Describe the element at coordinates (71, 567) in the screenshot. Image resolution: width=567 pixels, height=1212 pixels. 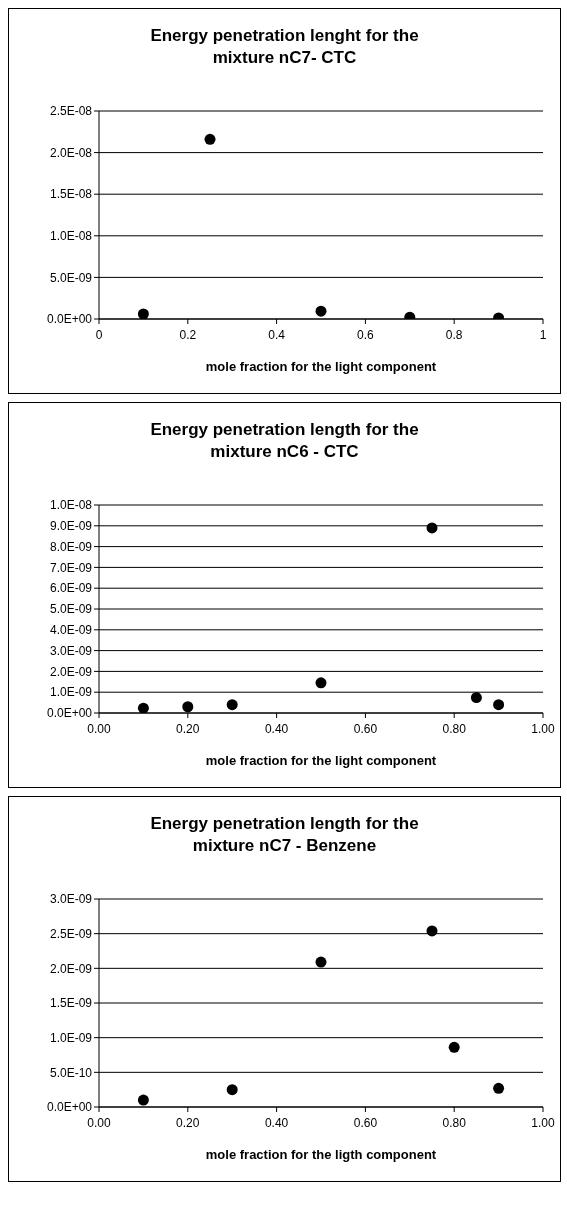
I see `y-tick-label: 7.0E-09` at that location.